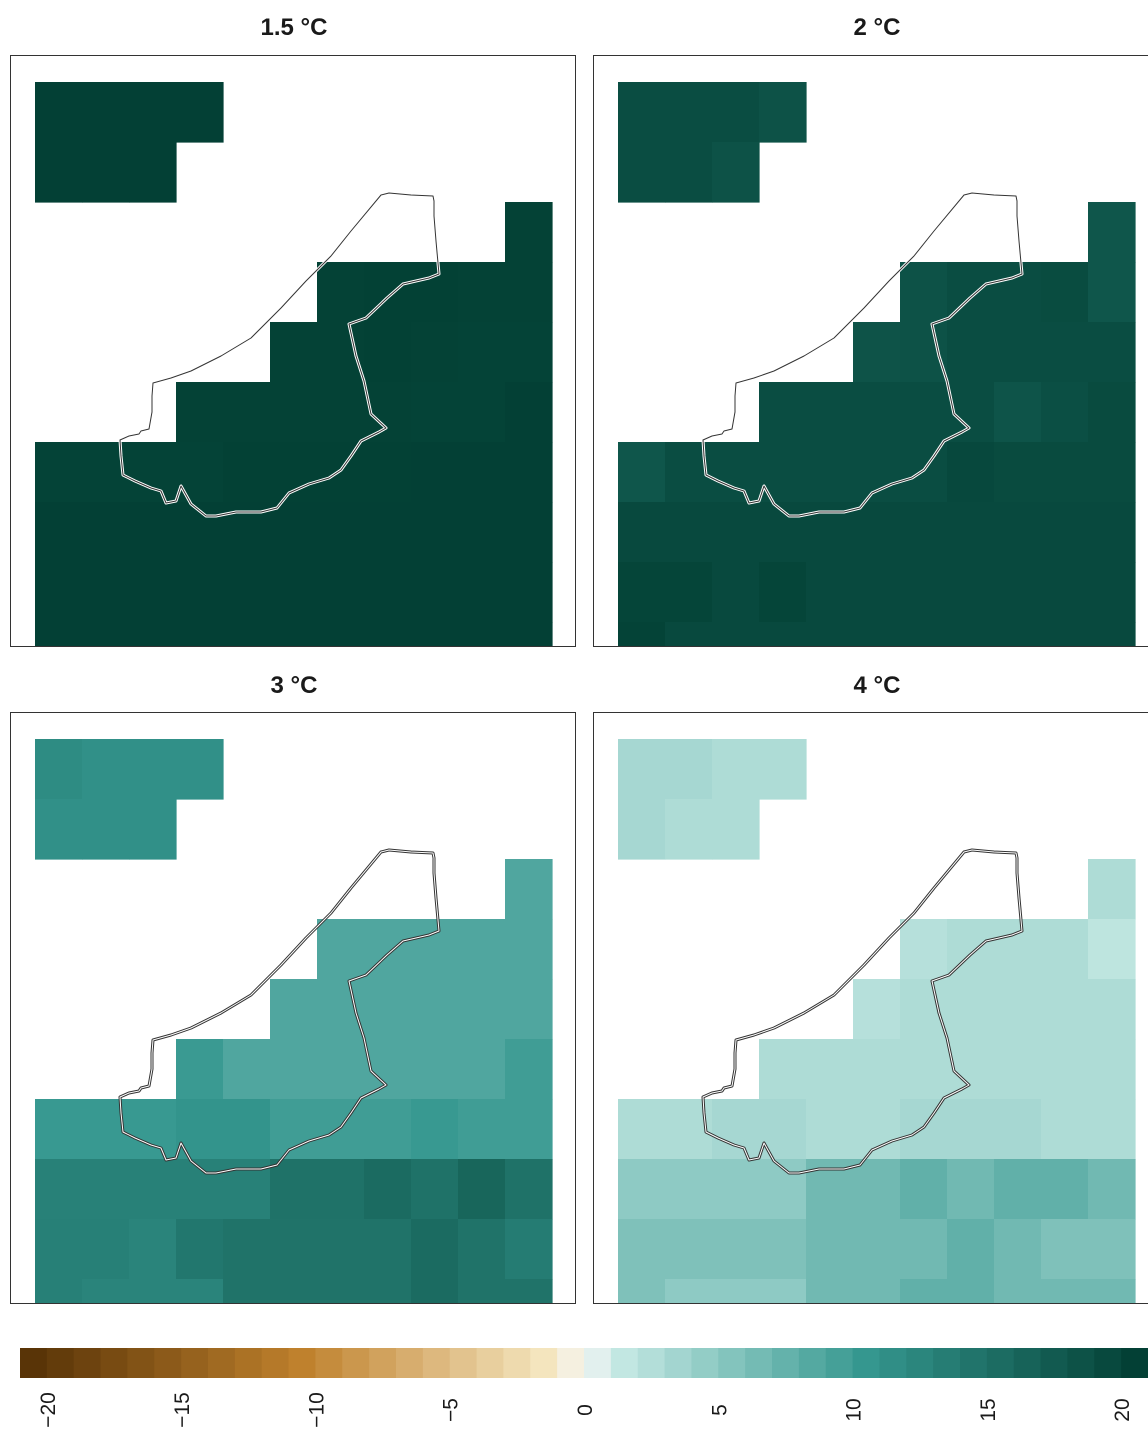  Describe the element at coordinates (877, 27) in the screenshot. I see `panel-title-2: 2 °C` at that location.